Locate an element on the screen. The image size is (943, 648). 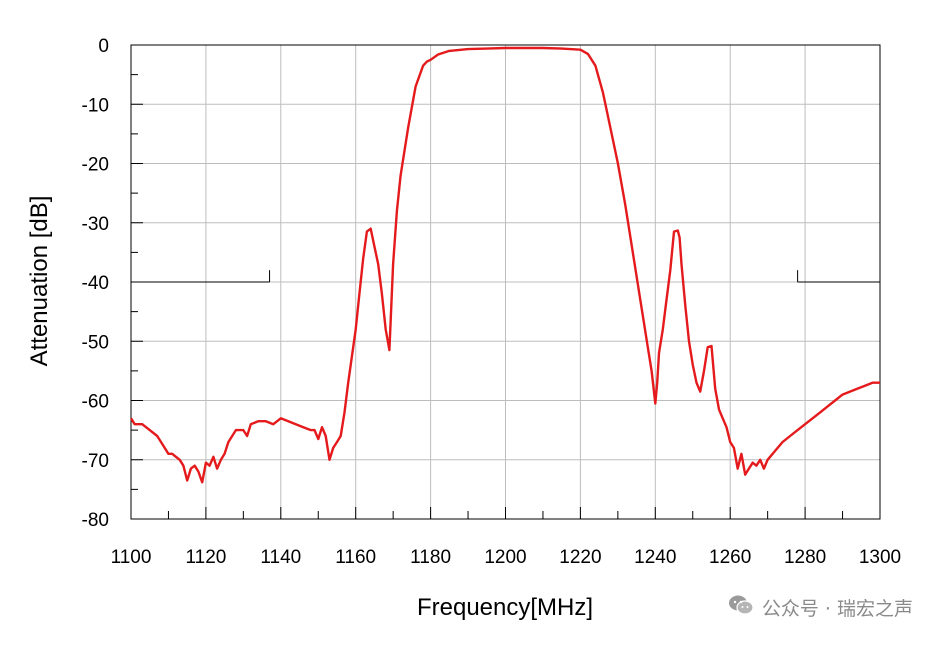
x-axis-title: Frequency[MHz] is located at coordinates (505, 607).